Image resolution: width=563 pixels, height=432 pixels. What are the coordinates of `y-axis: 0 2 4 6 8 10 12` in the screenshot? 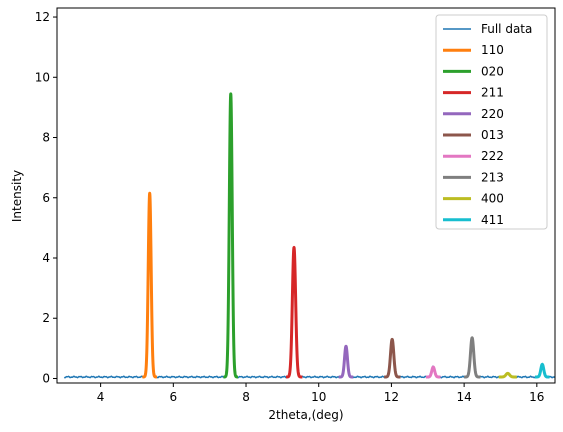 It's located at (46, 197).